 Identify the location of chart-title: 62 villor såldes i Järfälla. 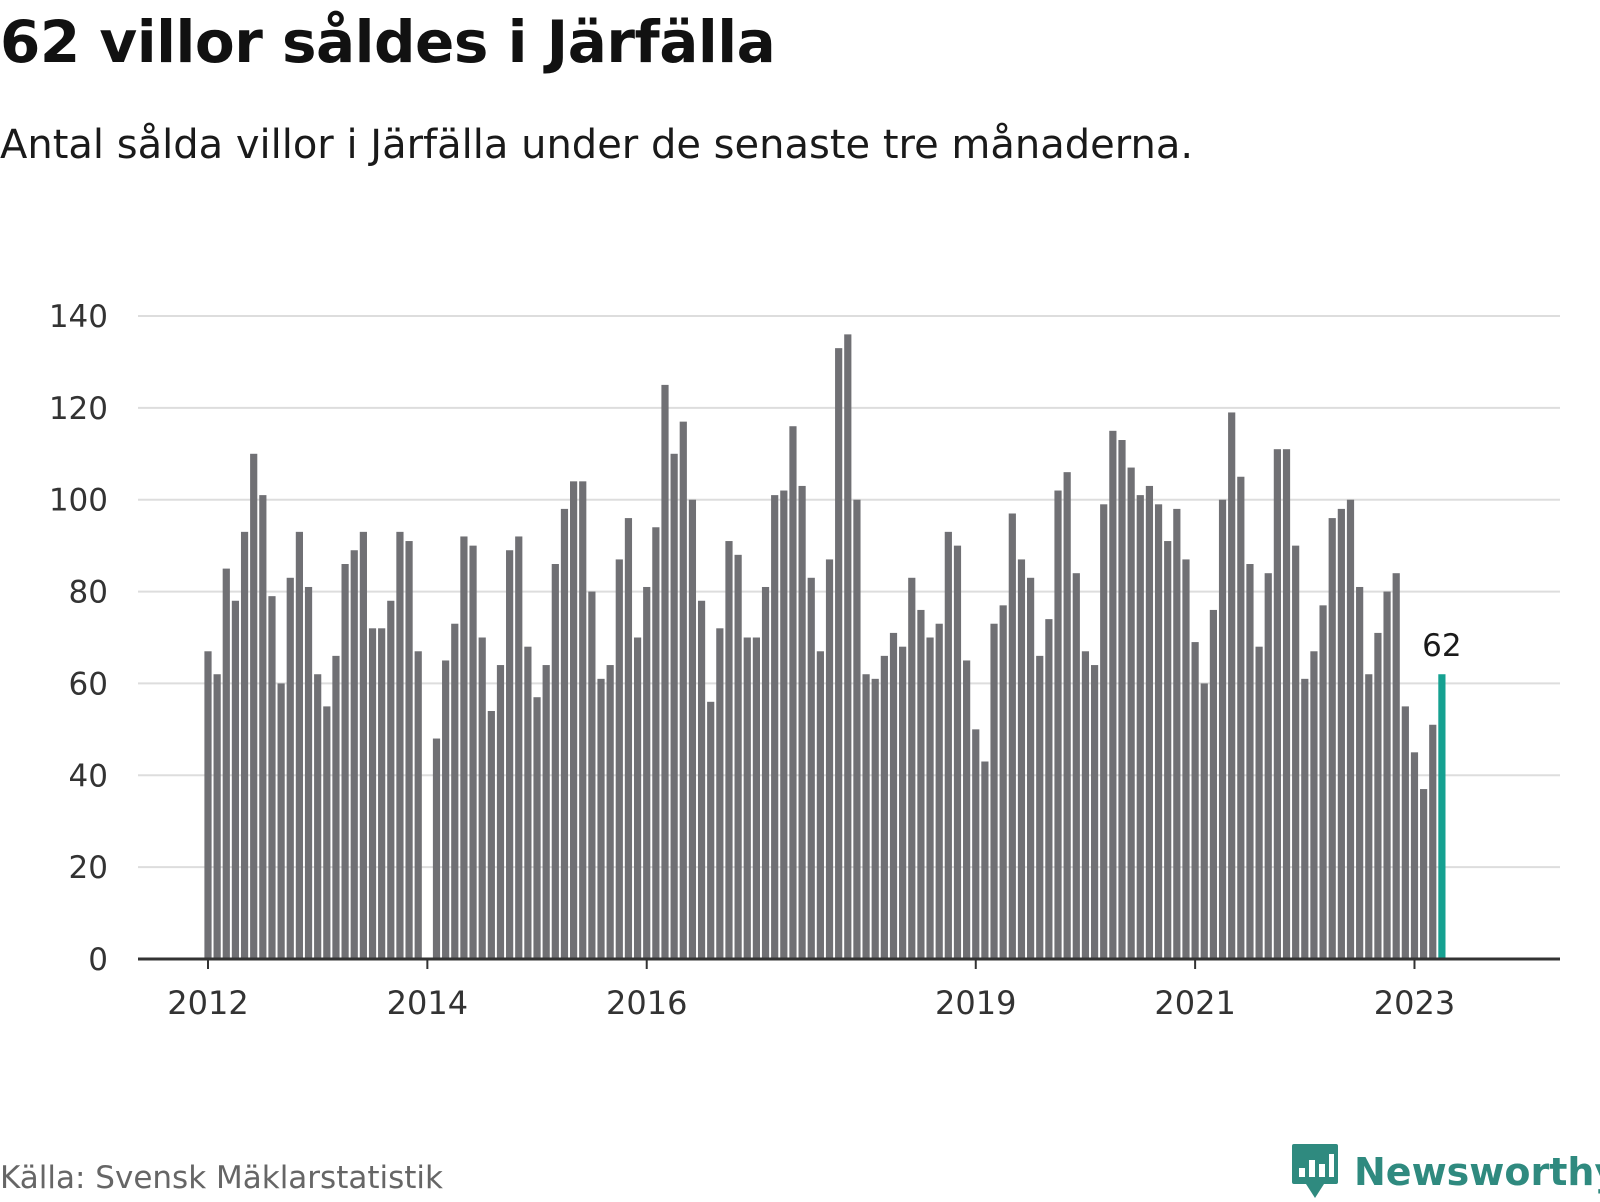
(388, 42).